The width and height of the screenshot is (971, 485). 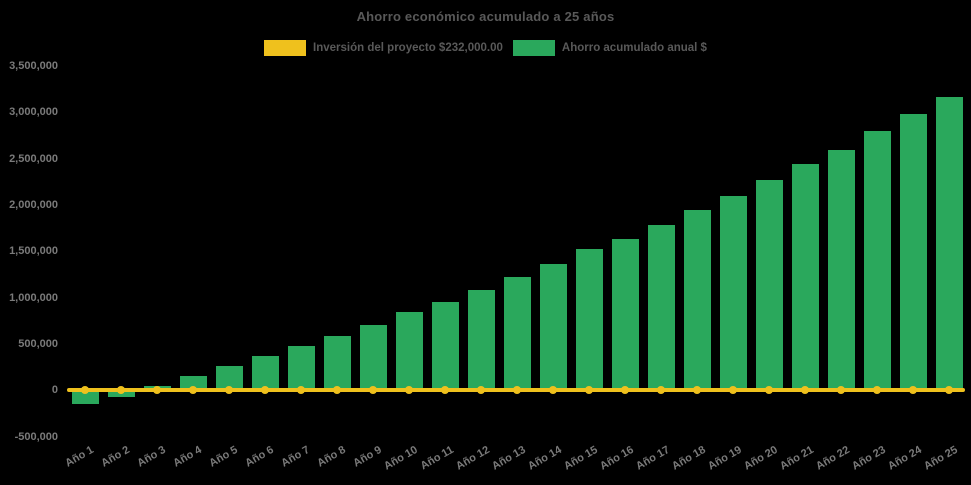 I want to click on y-axis-label: 0, so click(x=54, y=390).